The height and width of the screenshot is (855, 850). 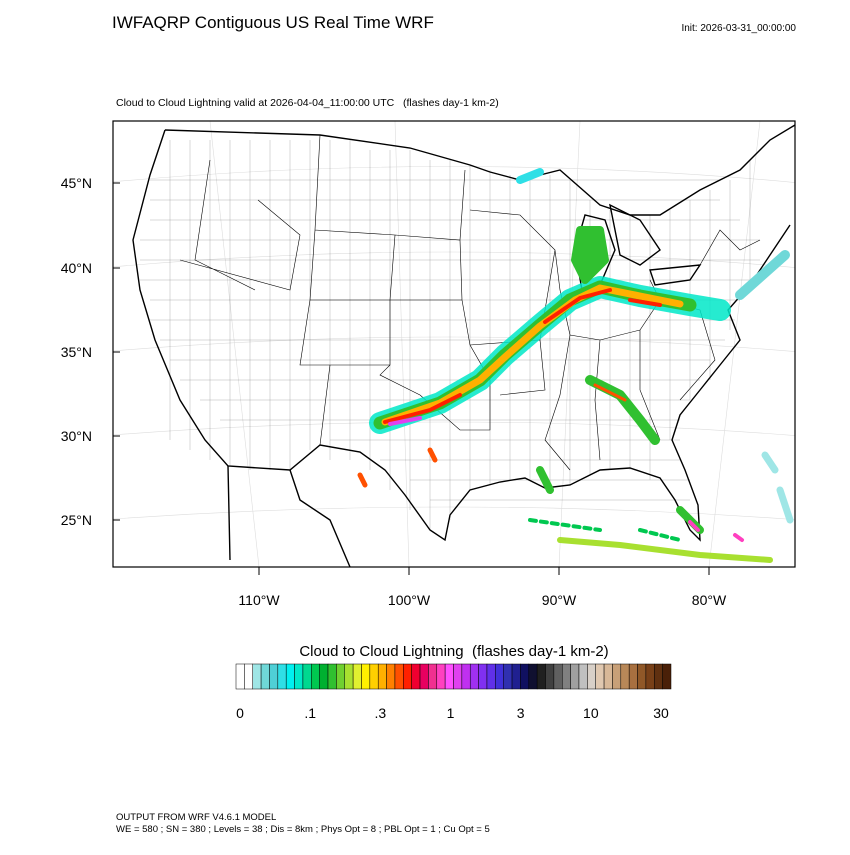 What do you see at coordinates (409, 600) in the screenshot?
I see `lon-label: 100°W` at bounding box center [409, 600].